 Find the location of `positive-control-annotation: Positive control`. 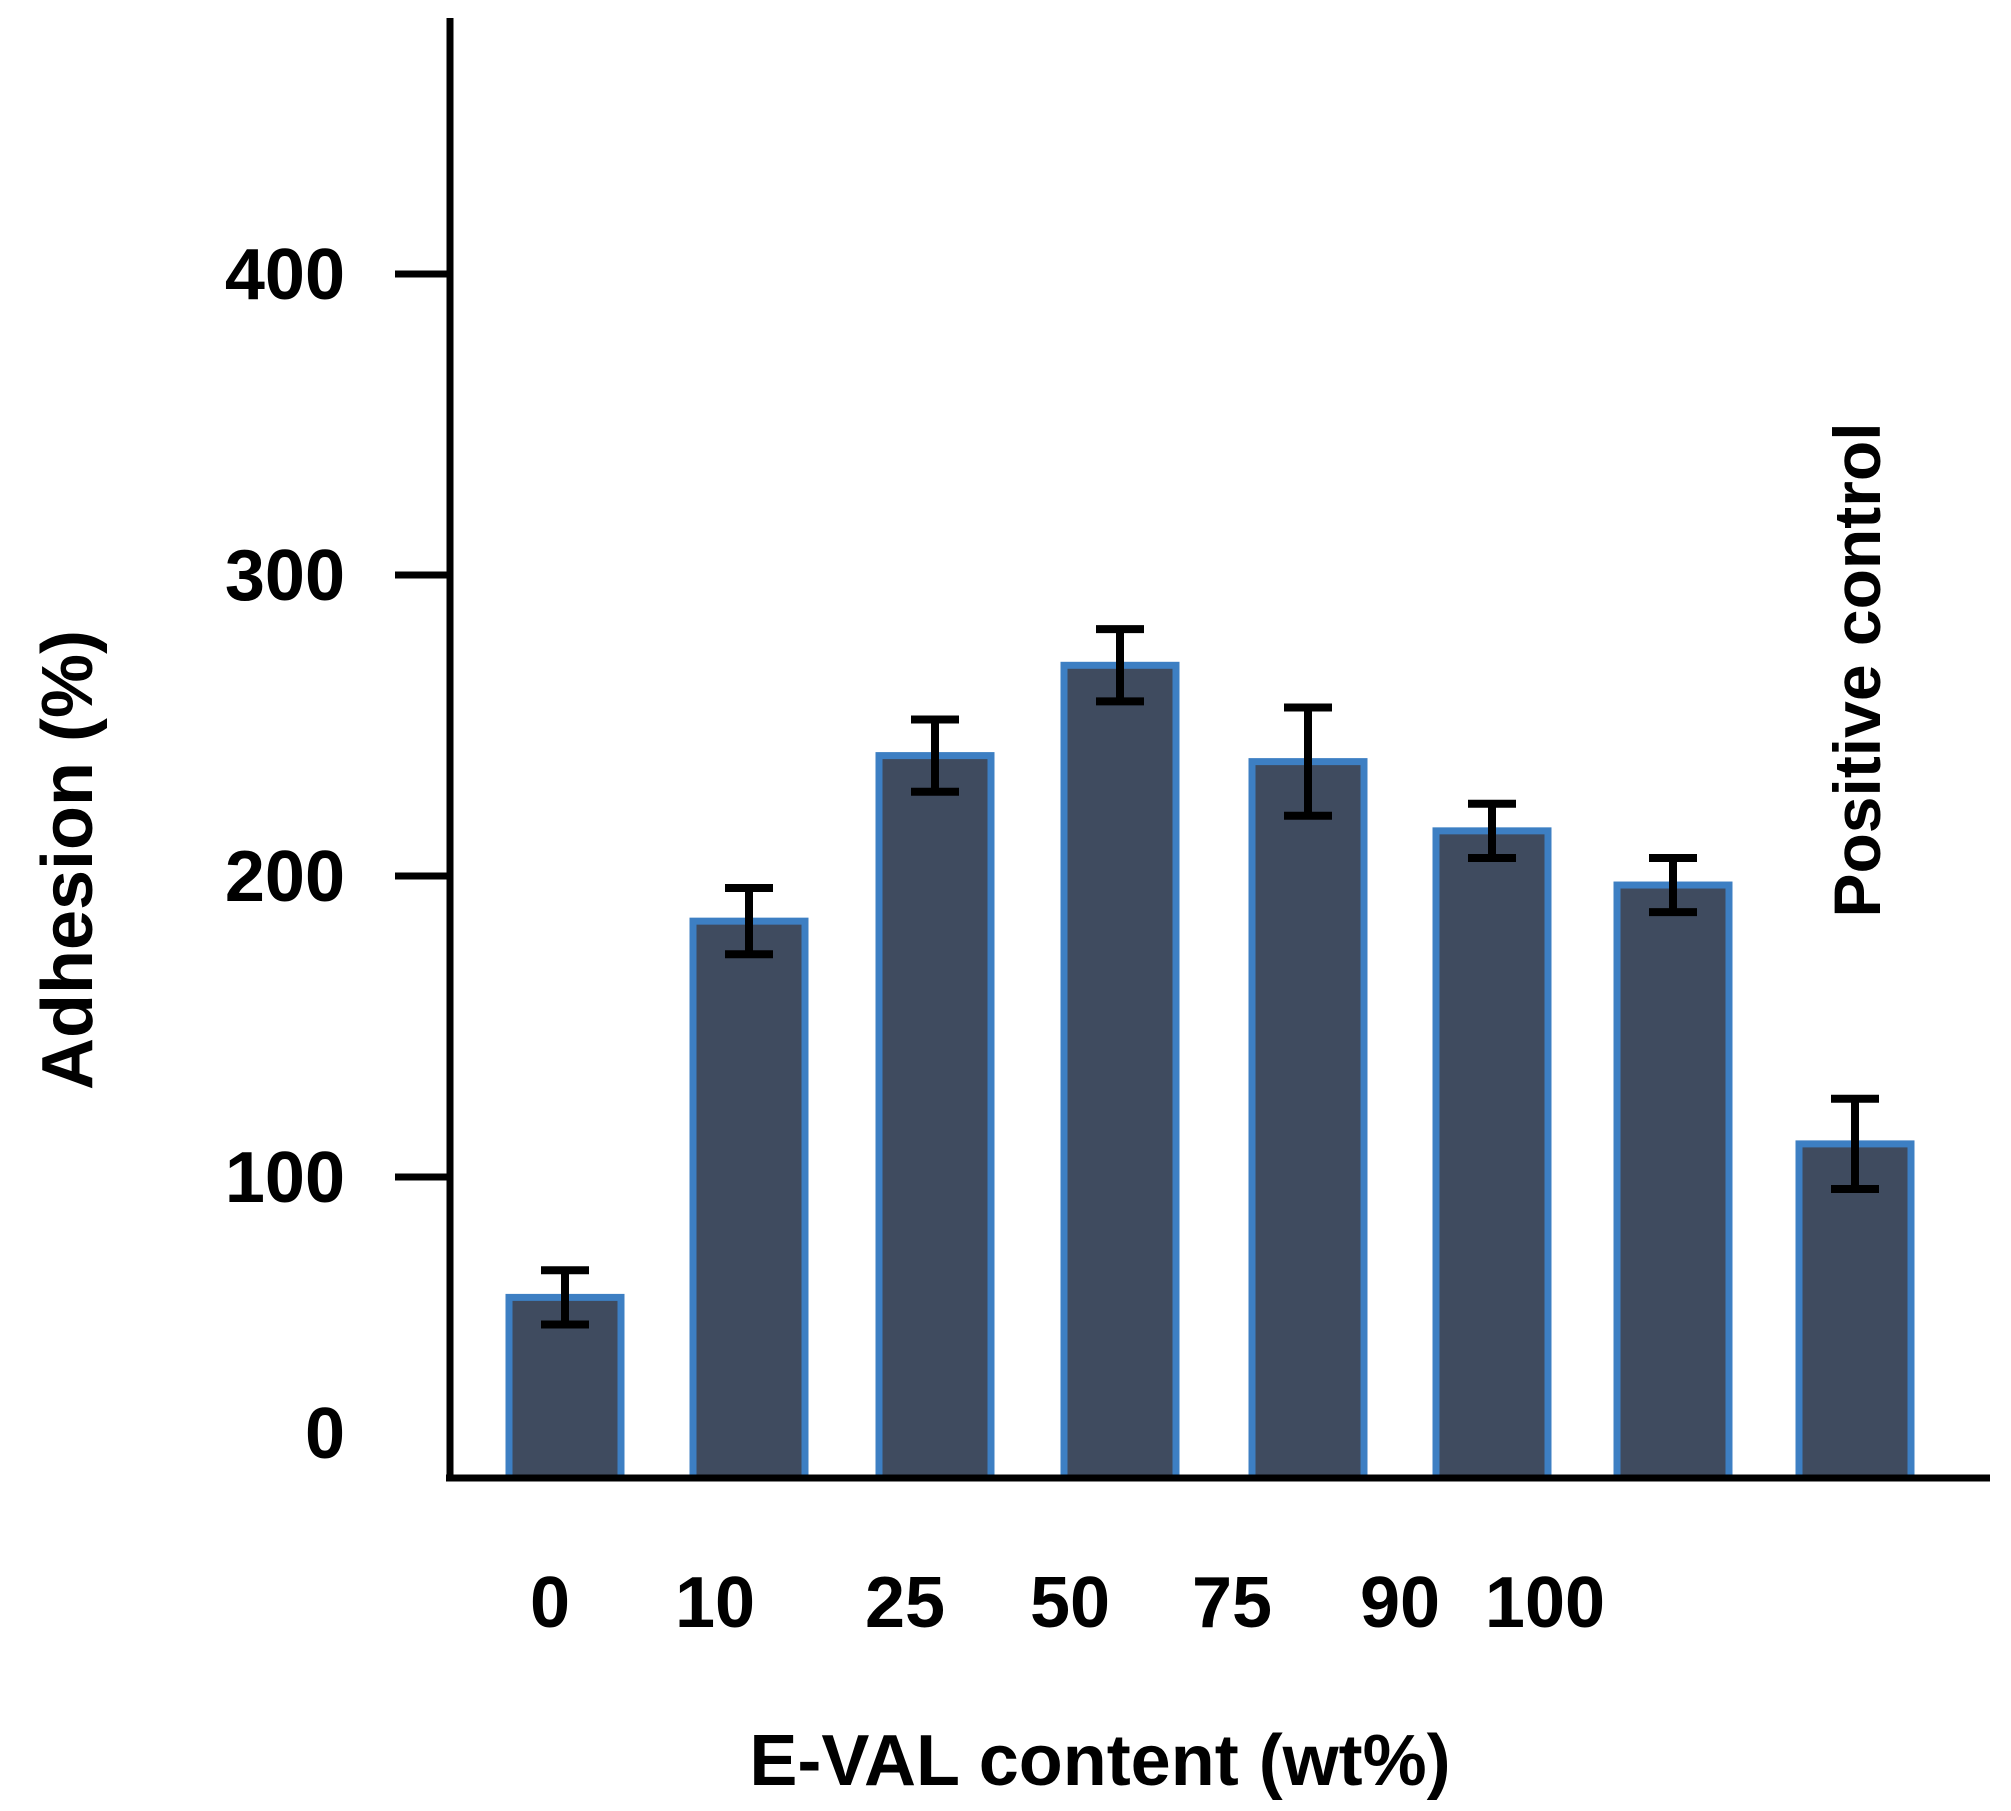

positive-control-annotation: Positive control is located at coordinates (1857, 669).